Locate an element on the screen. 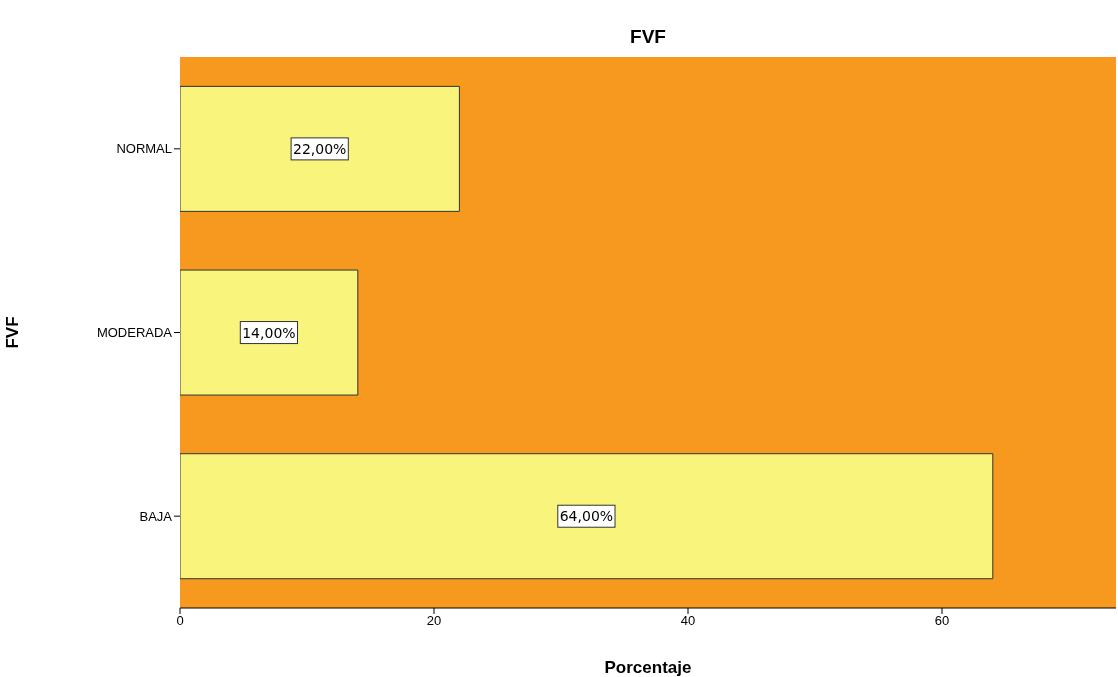 The width and height of the screenshot is (1118, 677). data-label: 14,00% is located at coordinates (269, 332).